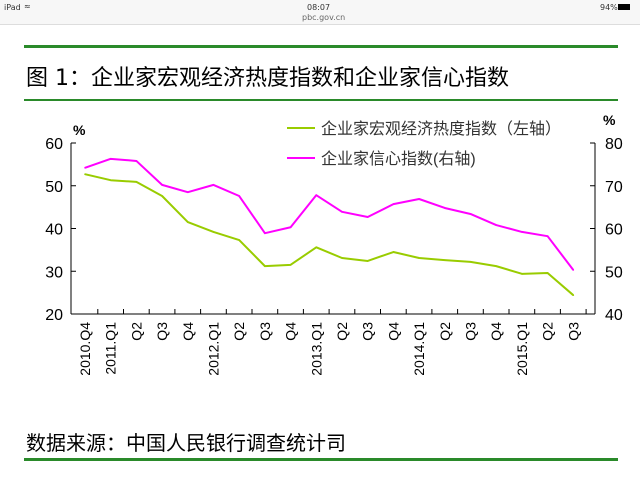 The width and height of the screenshot is (640, 480). Describe the element at coordinates (54, 272) in the screenshot. I see `left-tick-label: 30` at that location.